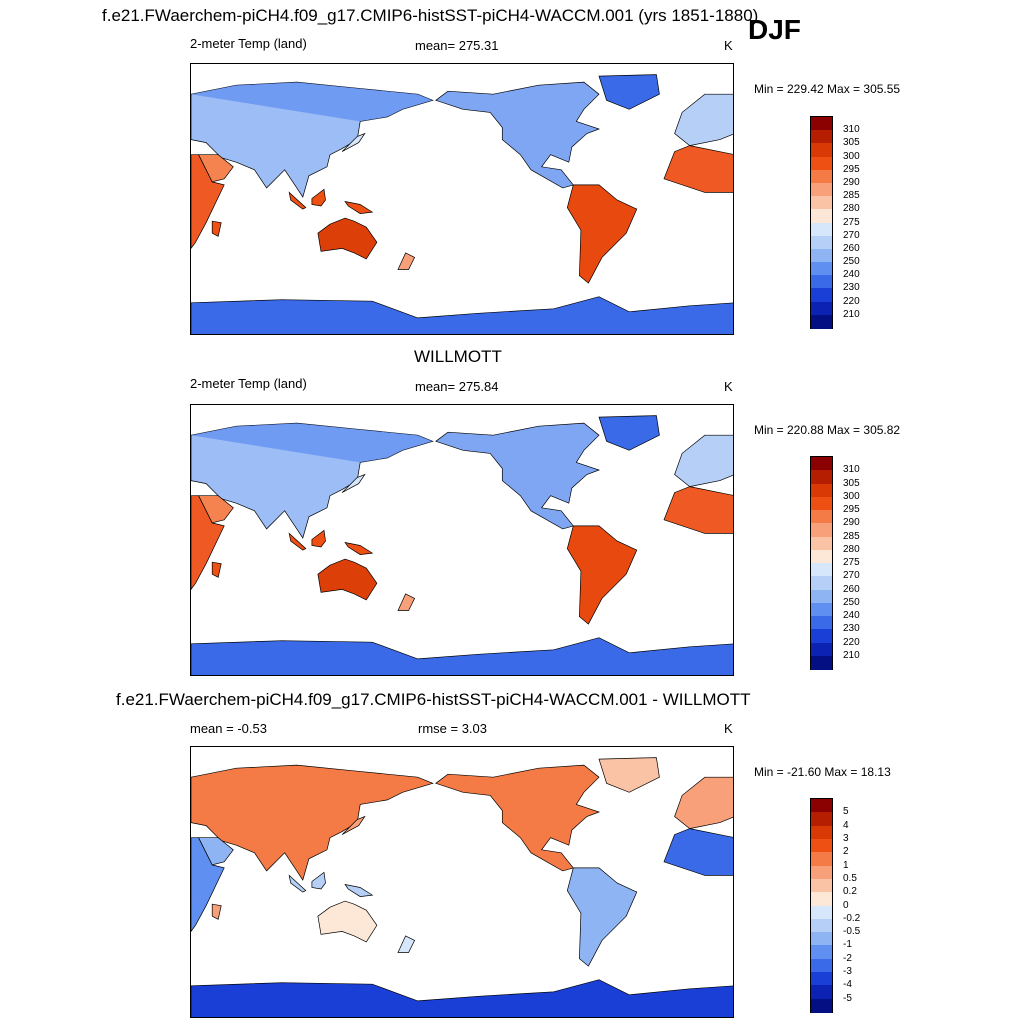 The width and height of the screenshot is (1024, 1024). Describe the element at coordinates (827, 89) in the screenshot. I see `panel-1-minmax-label: Min = 229.42 Max = 305.55` at that location.